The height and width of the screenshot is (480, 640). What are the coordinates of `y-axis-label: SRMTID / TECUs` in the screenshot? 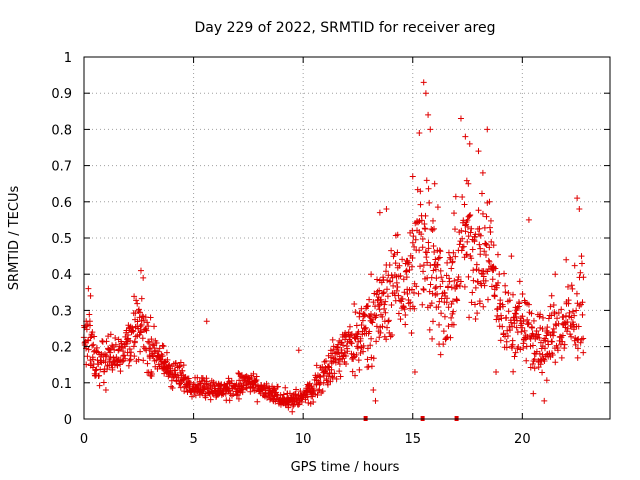 It's located at (14, 238).